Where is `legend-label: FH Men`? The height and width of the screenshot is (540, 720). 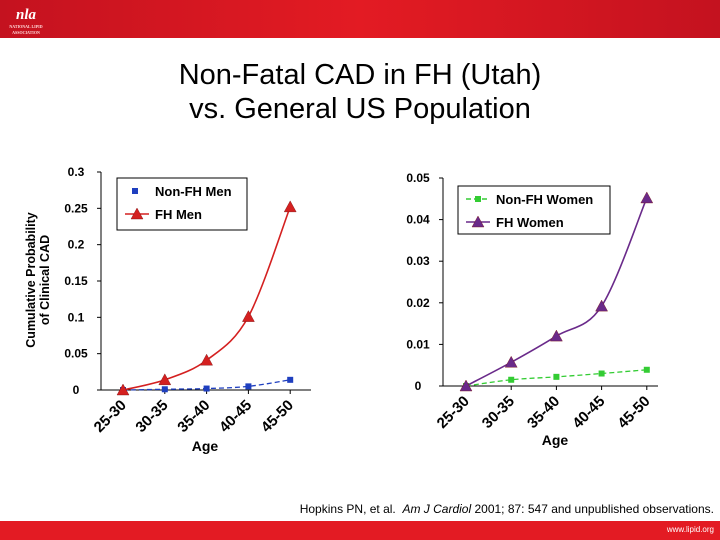 legend-label: FH Men is located at coordinates (178, 214).